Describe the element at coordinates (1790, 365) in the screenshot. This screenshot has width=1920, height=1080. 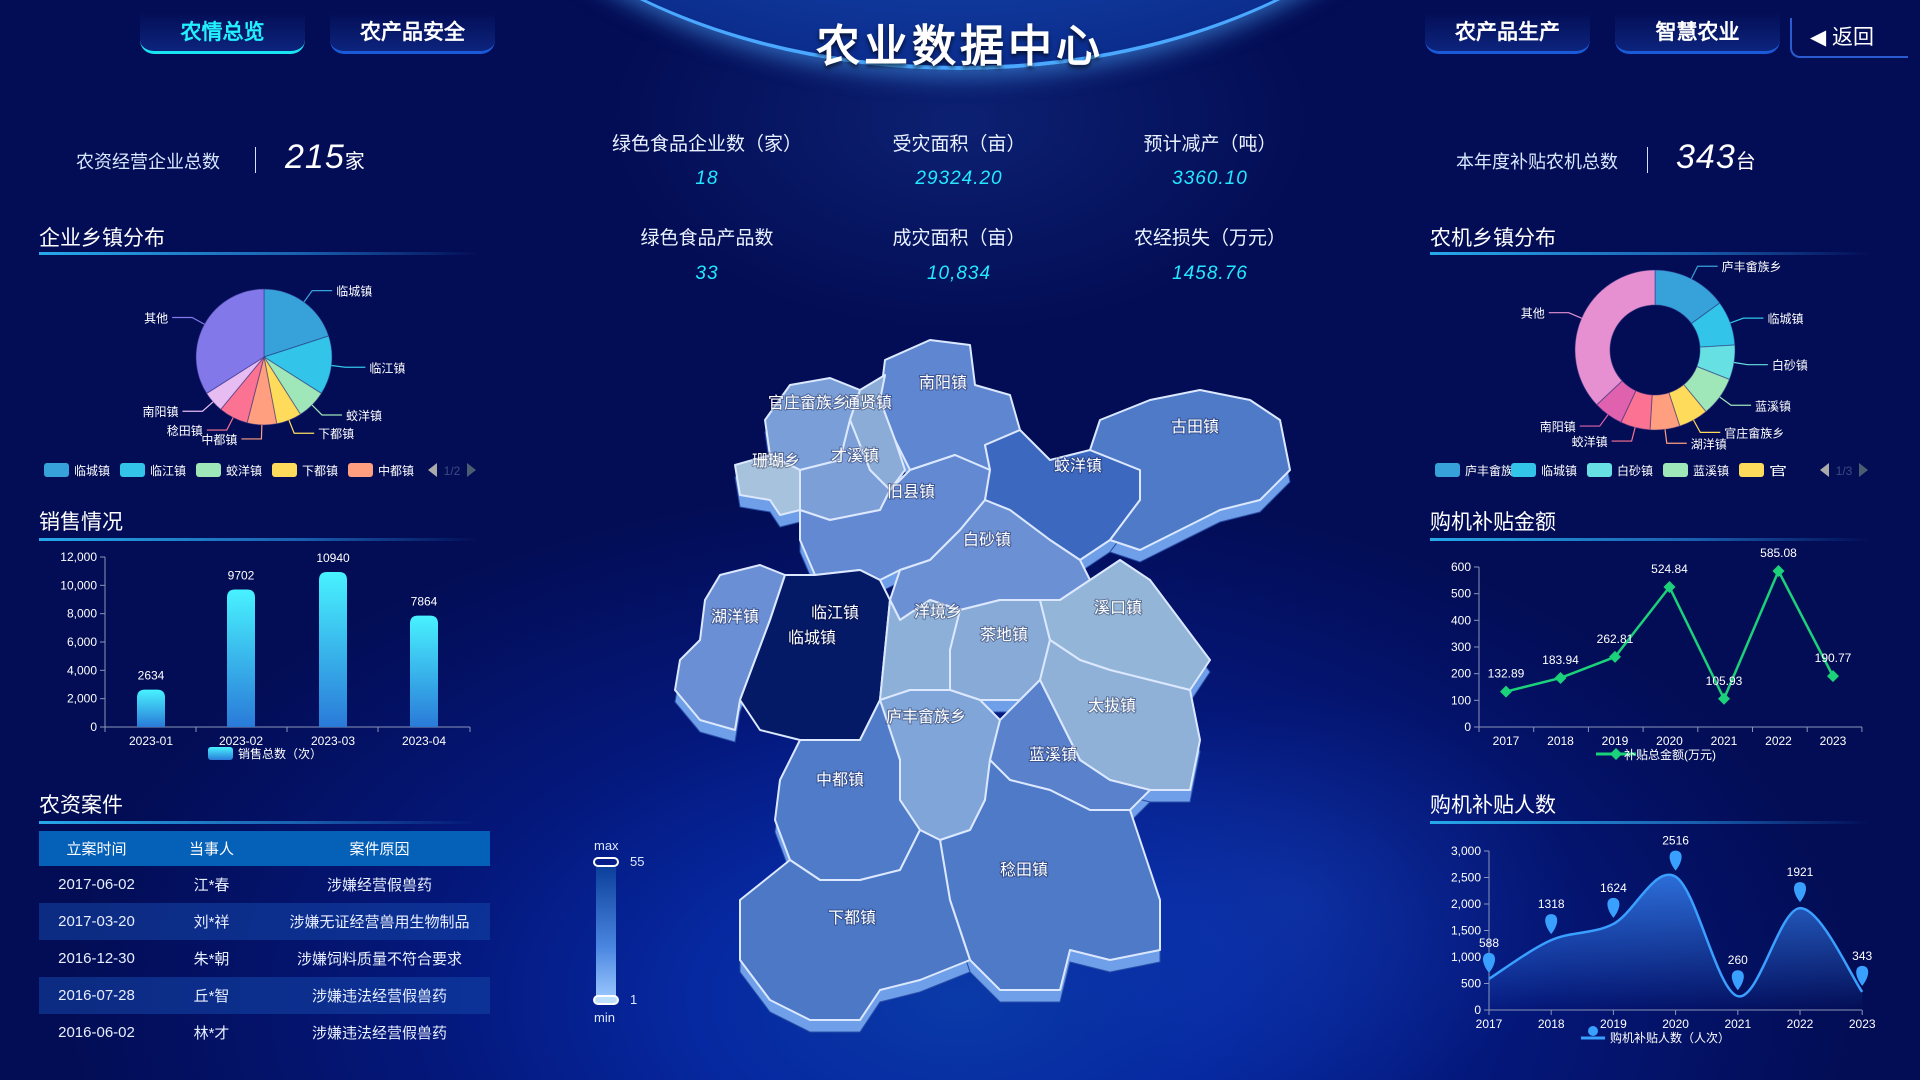
I see `pie-label: 白砂镇` at that location.